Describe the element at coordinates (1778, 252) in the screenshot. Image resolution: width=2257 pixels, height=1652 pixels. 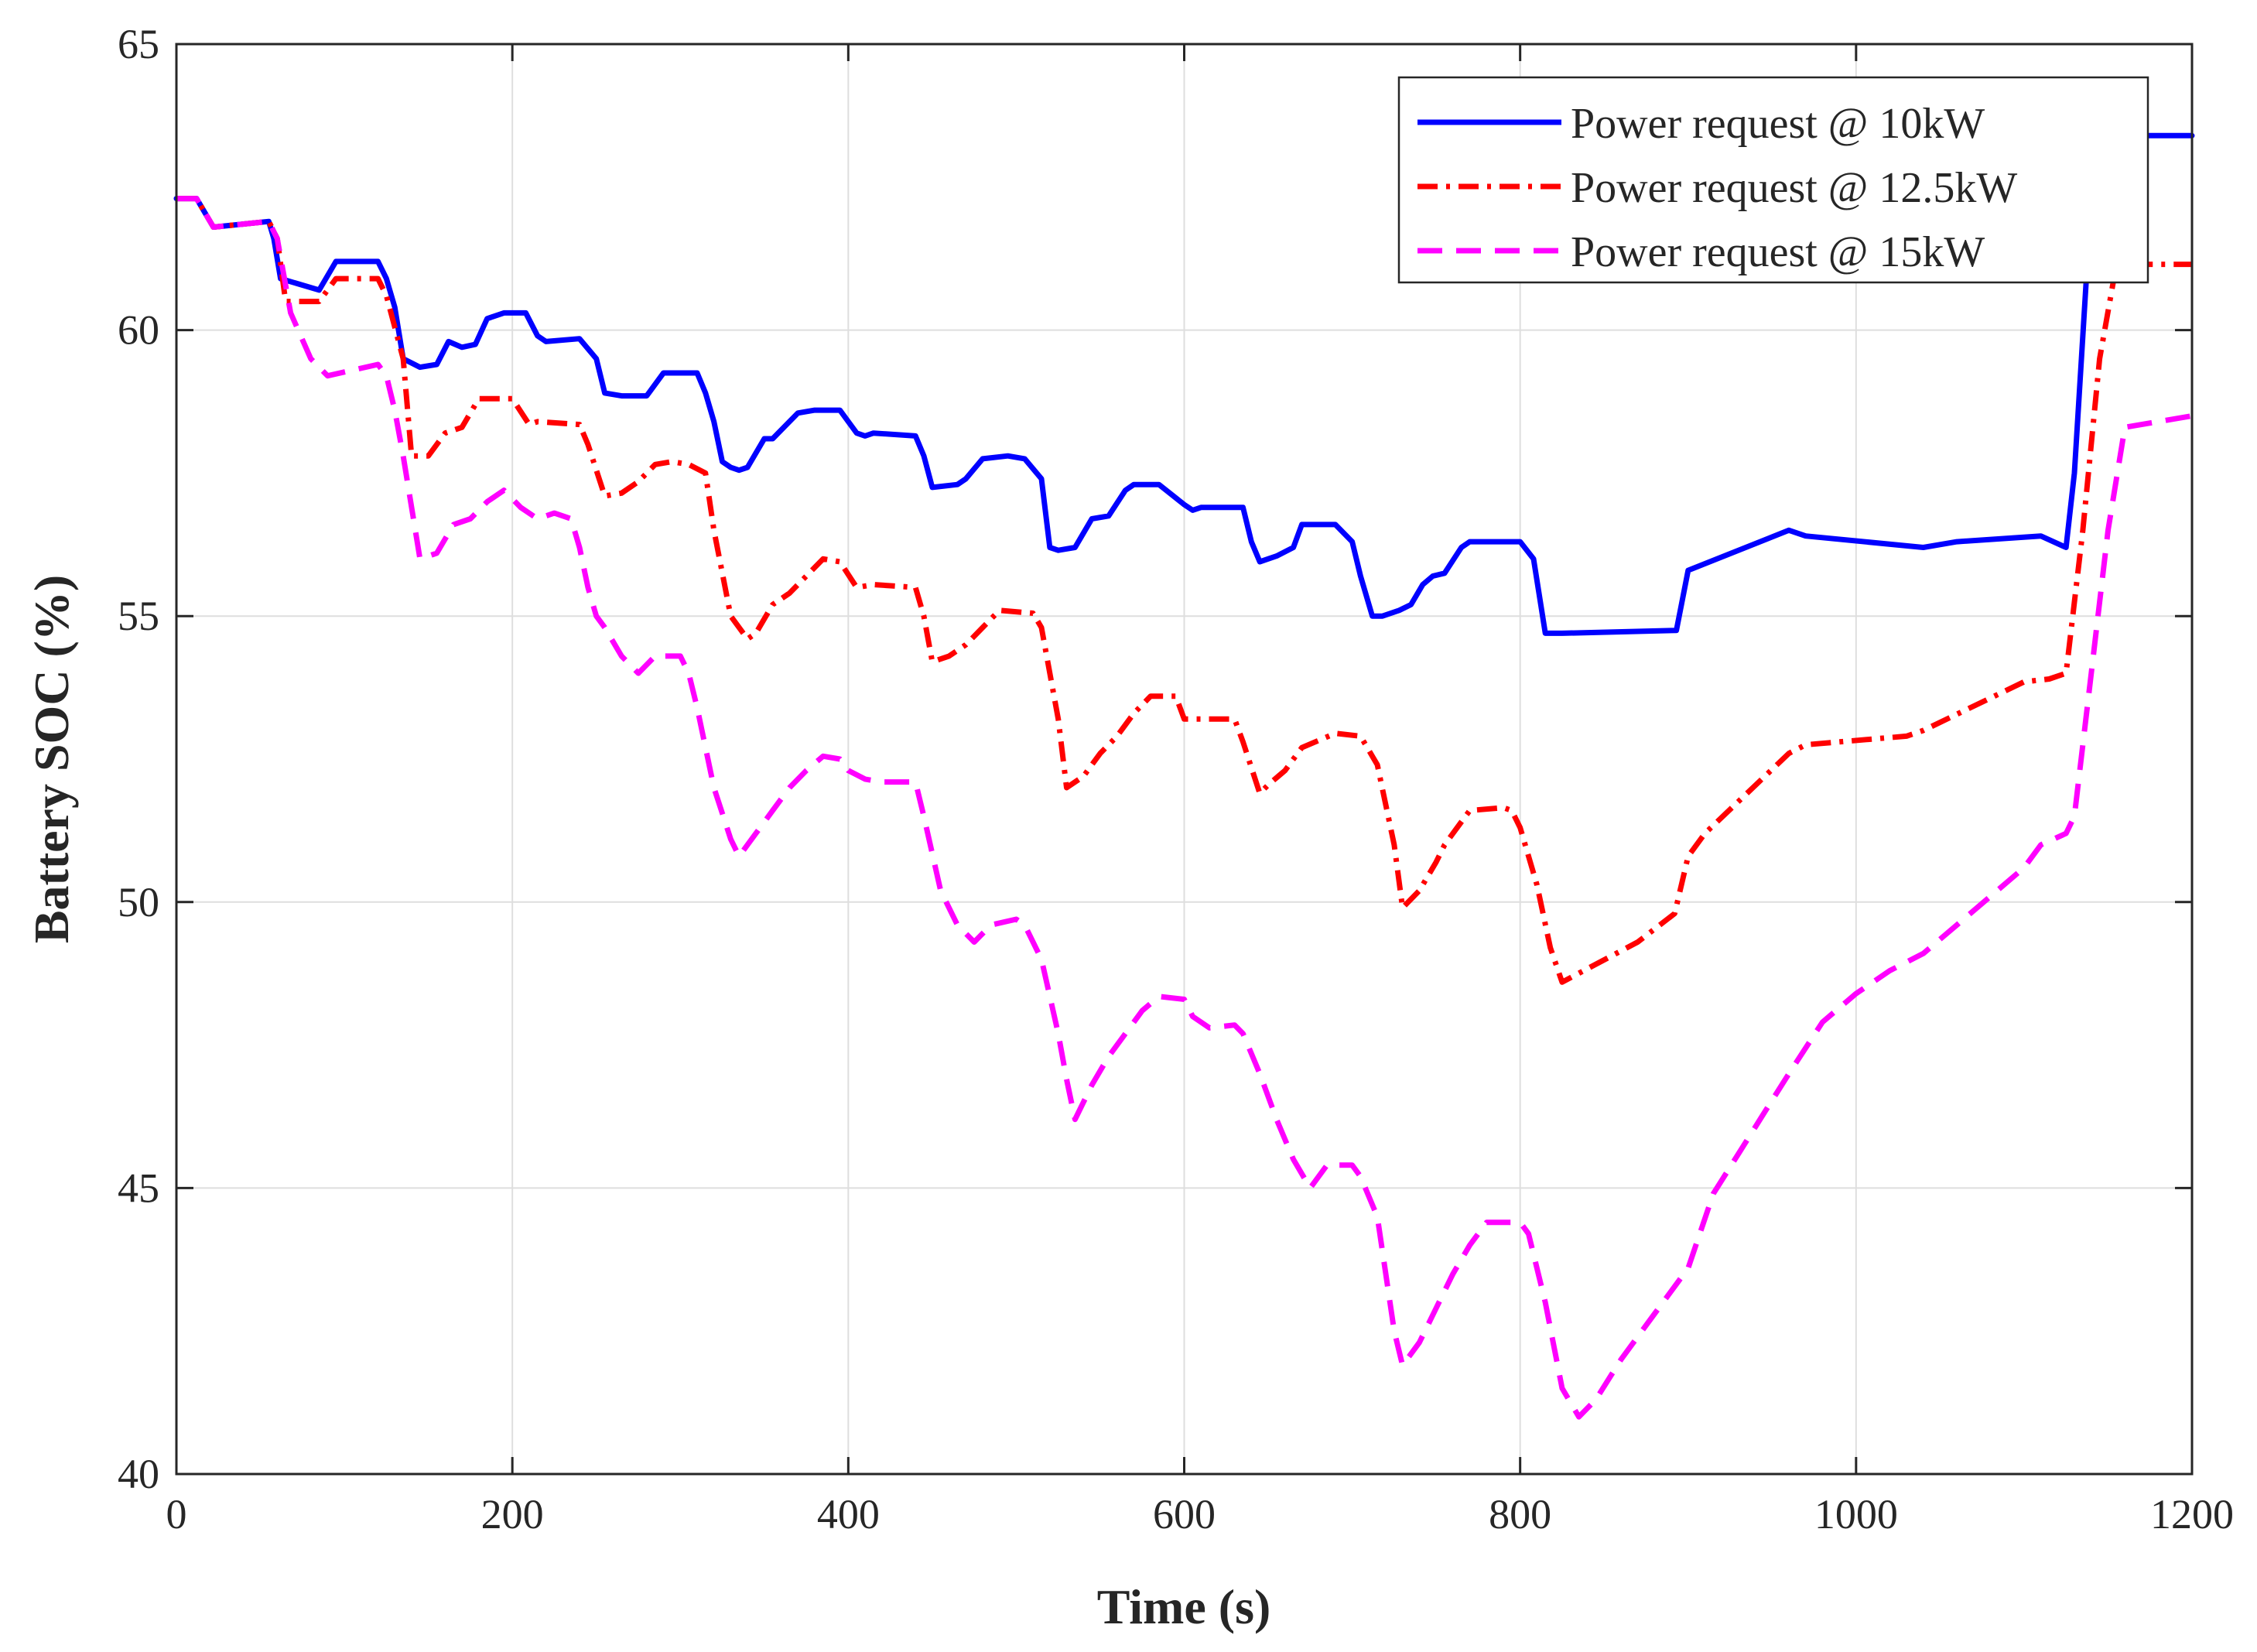
I see `legend-label-2: Power request @ 15kW` at that location.